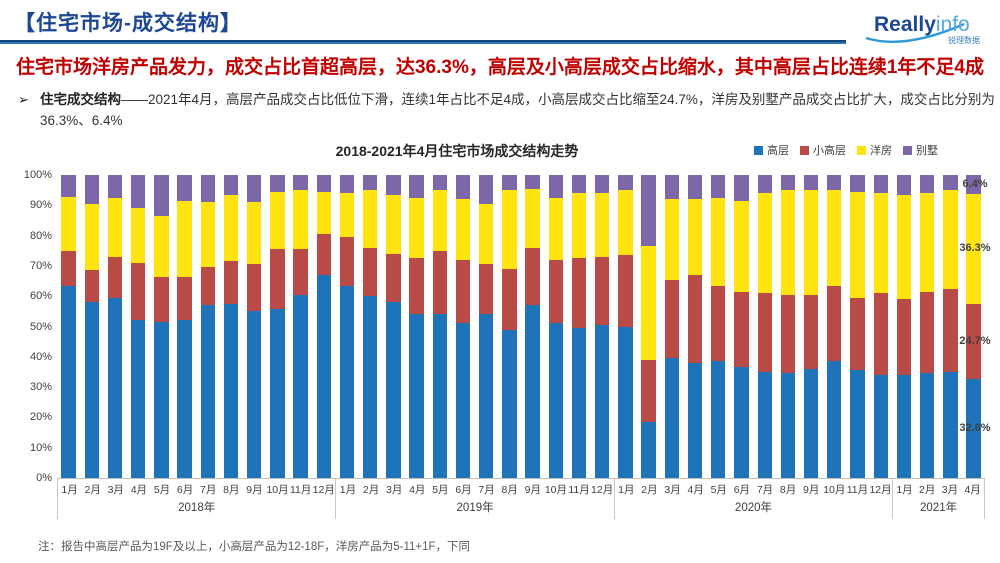 This screenshot has width=1000, height=563. Describe the element at coordinates (950, 489) in the screenshot. I see `month-label: 3月` at that location.